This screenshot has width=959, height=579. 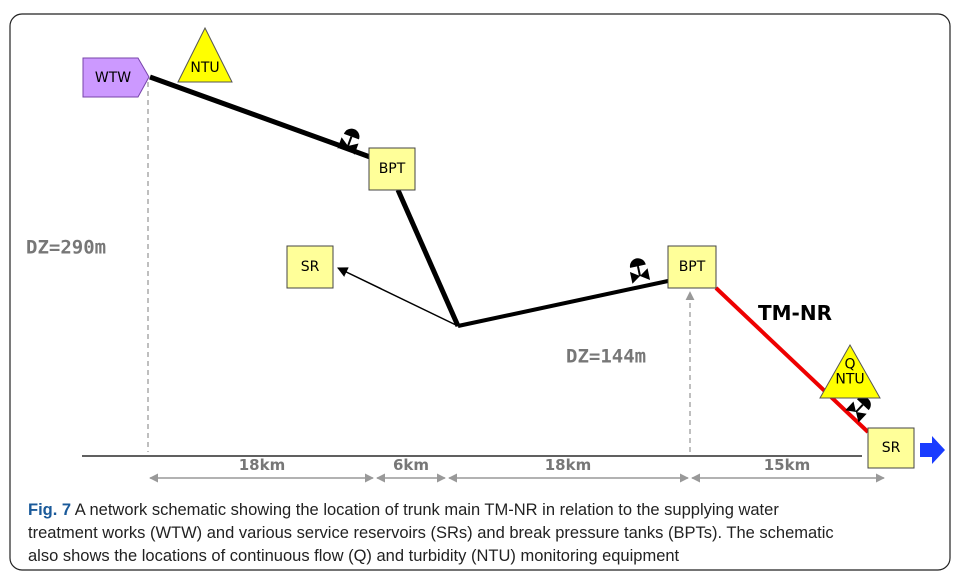 What do you see at coordinates (849, 380) in the screenshot?
I see `label-line: NTU` at bounding box center [849, 380].